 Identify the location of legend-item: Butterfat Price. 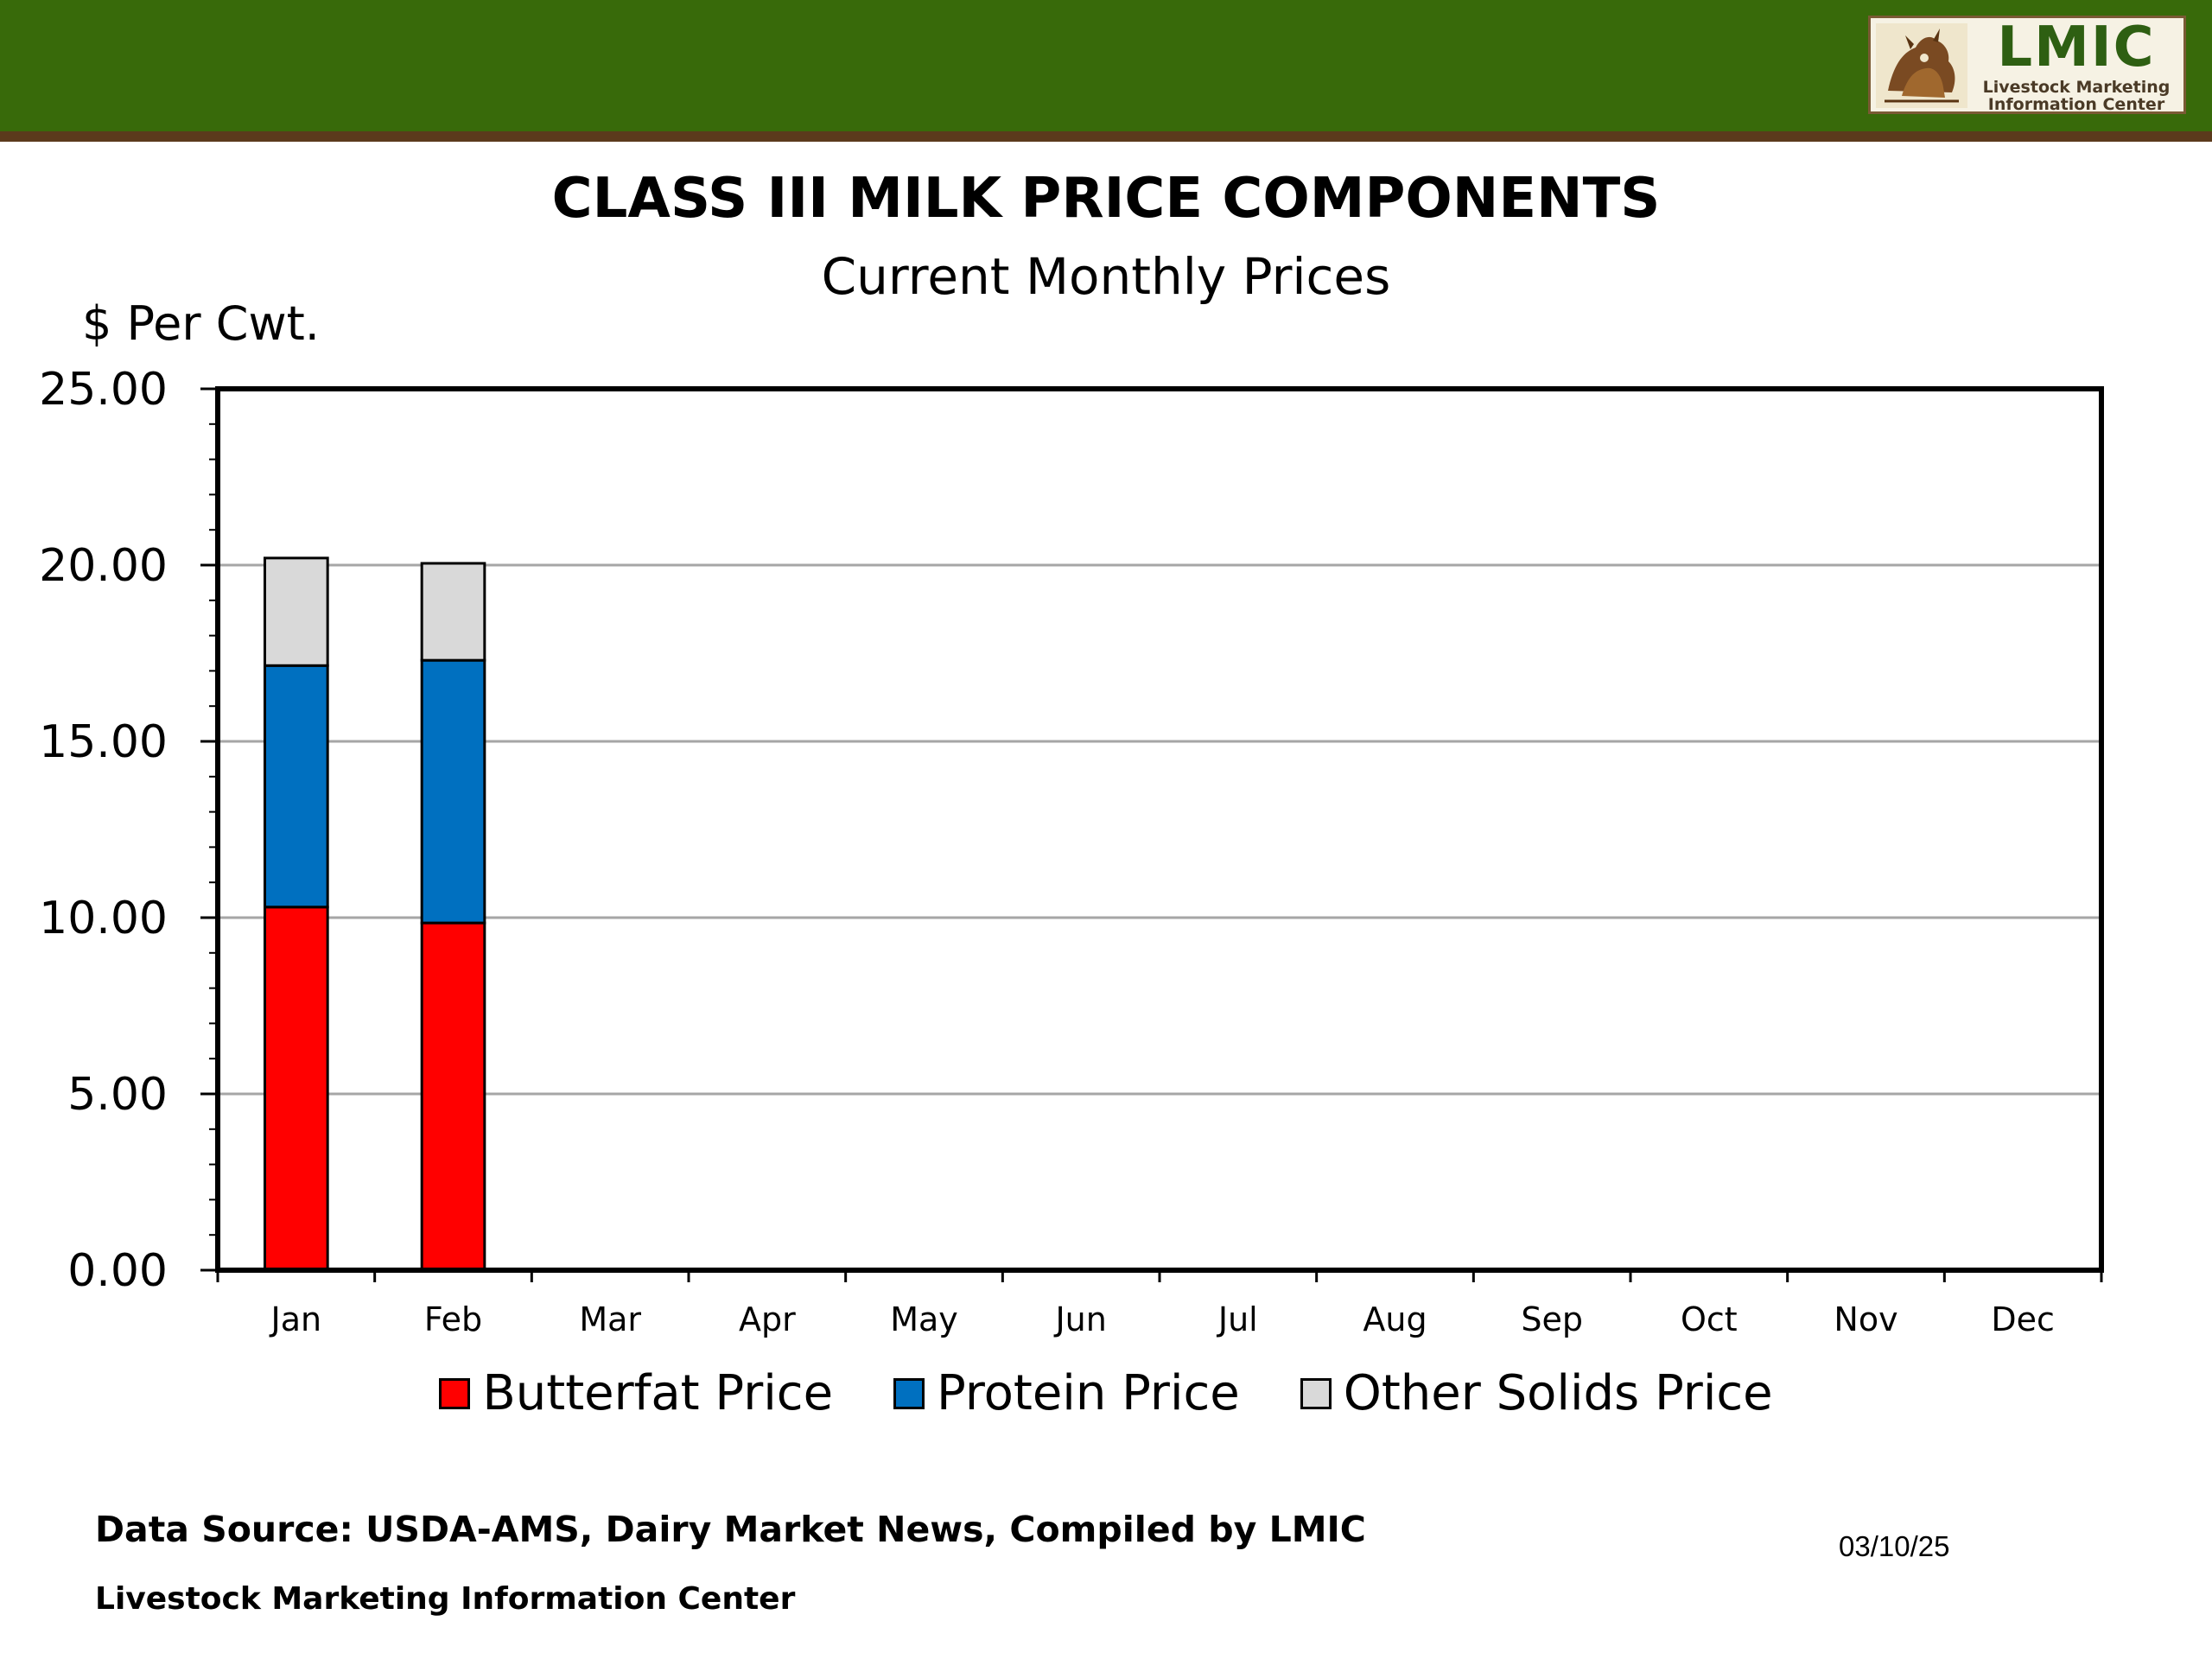
(636, 1393).